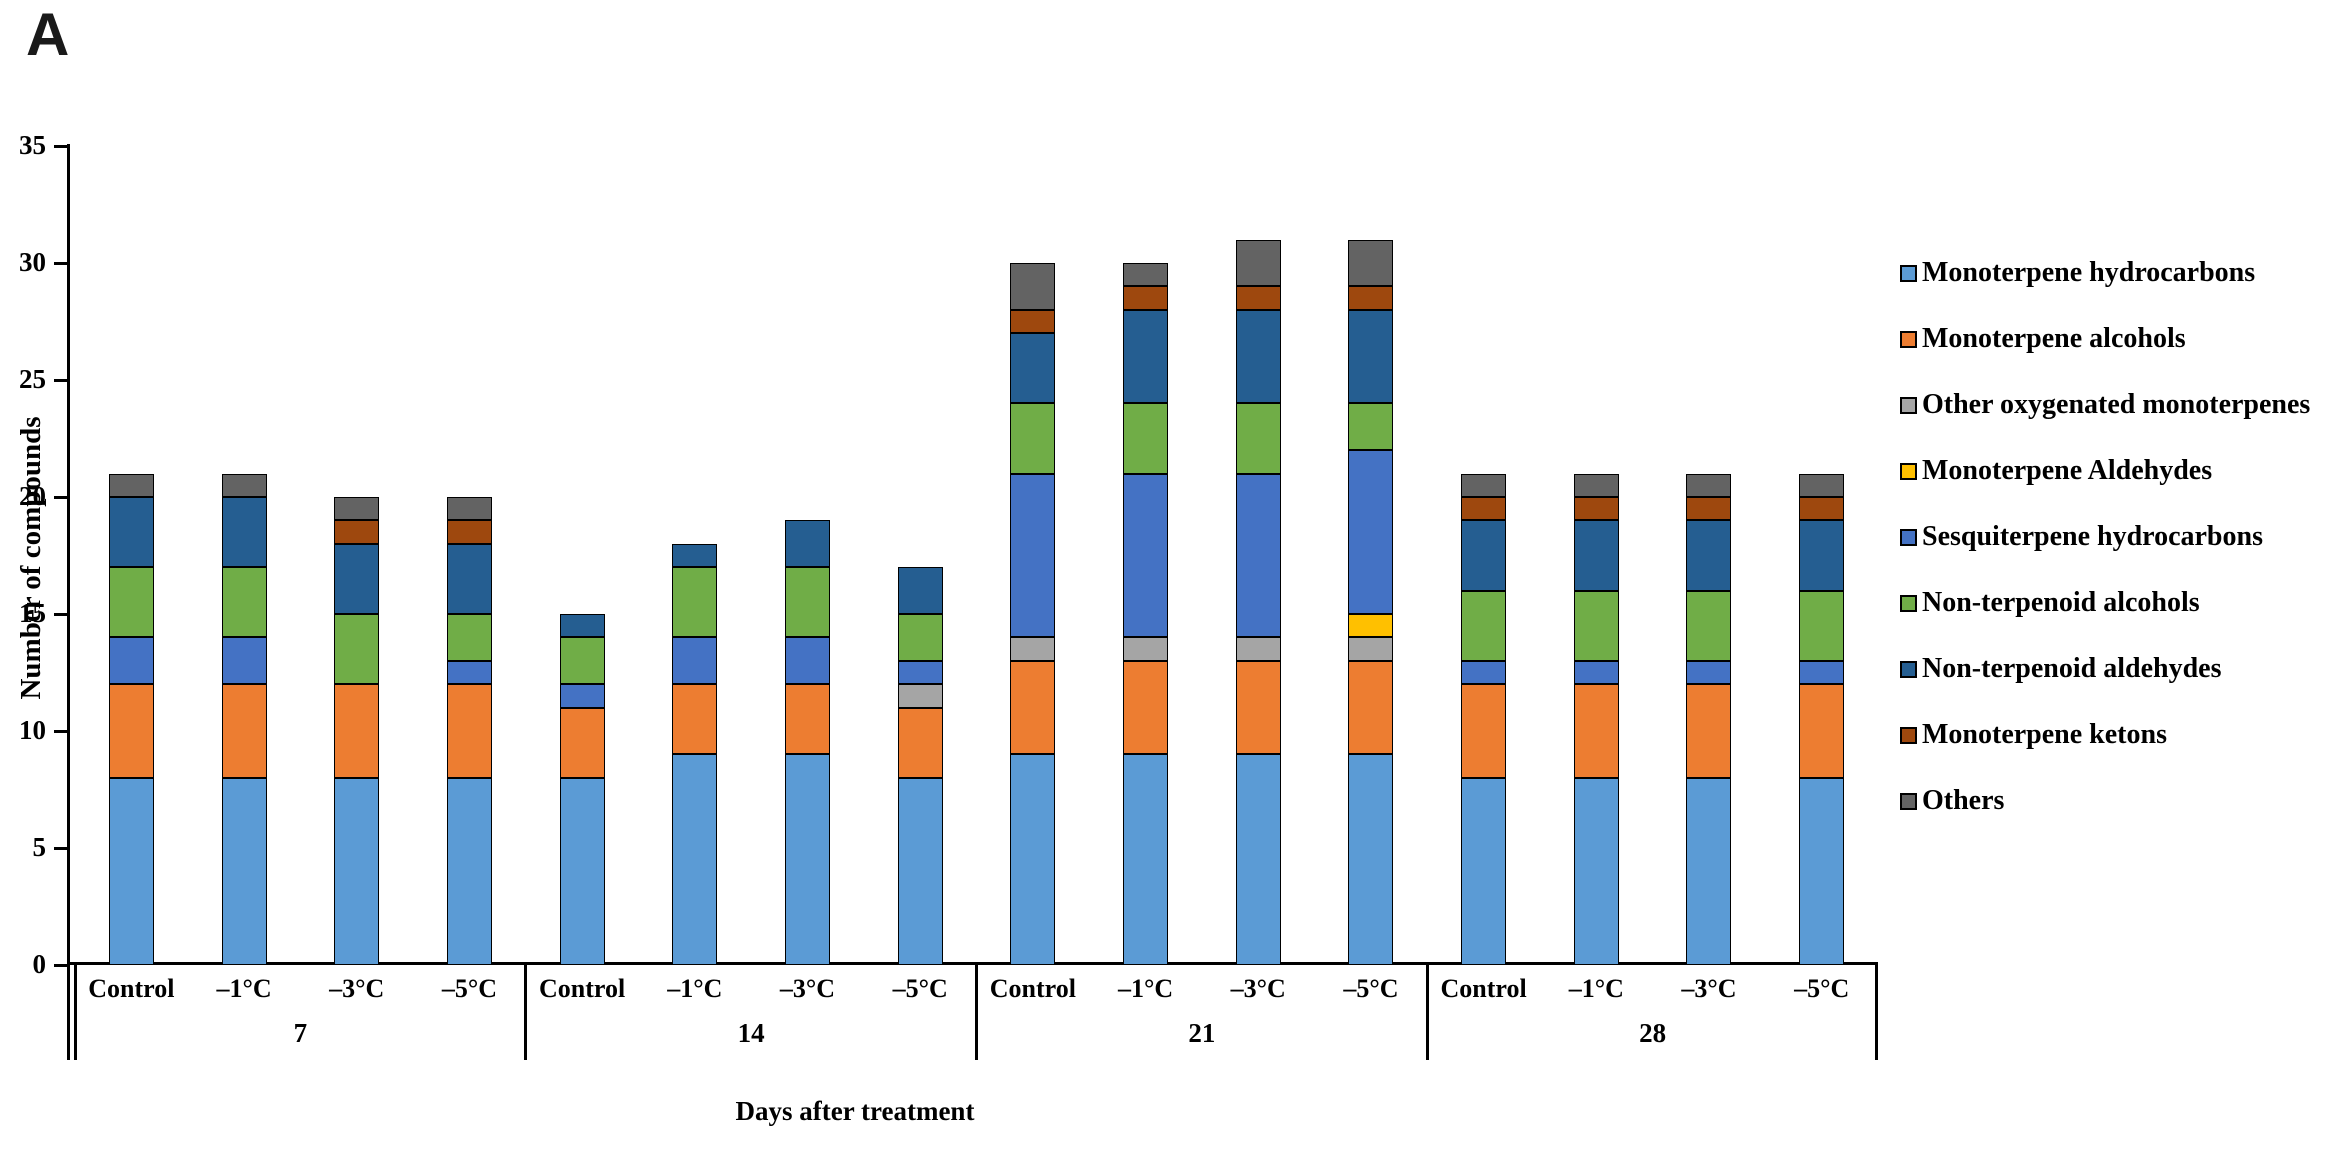 Image resolution: width=2341 pixels, height=1170 pixels. Describe the element at coordinates (1371, 625) in the screenshot. I see `bar-segment-monoterpene-aldehydes` at that location.